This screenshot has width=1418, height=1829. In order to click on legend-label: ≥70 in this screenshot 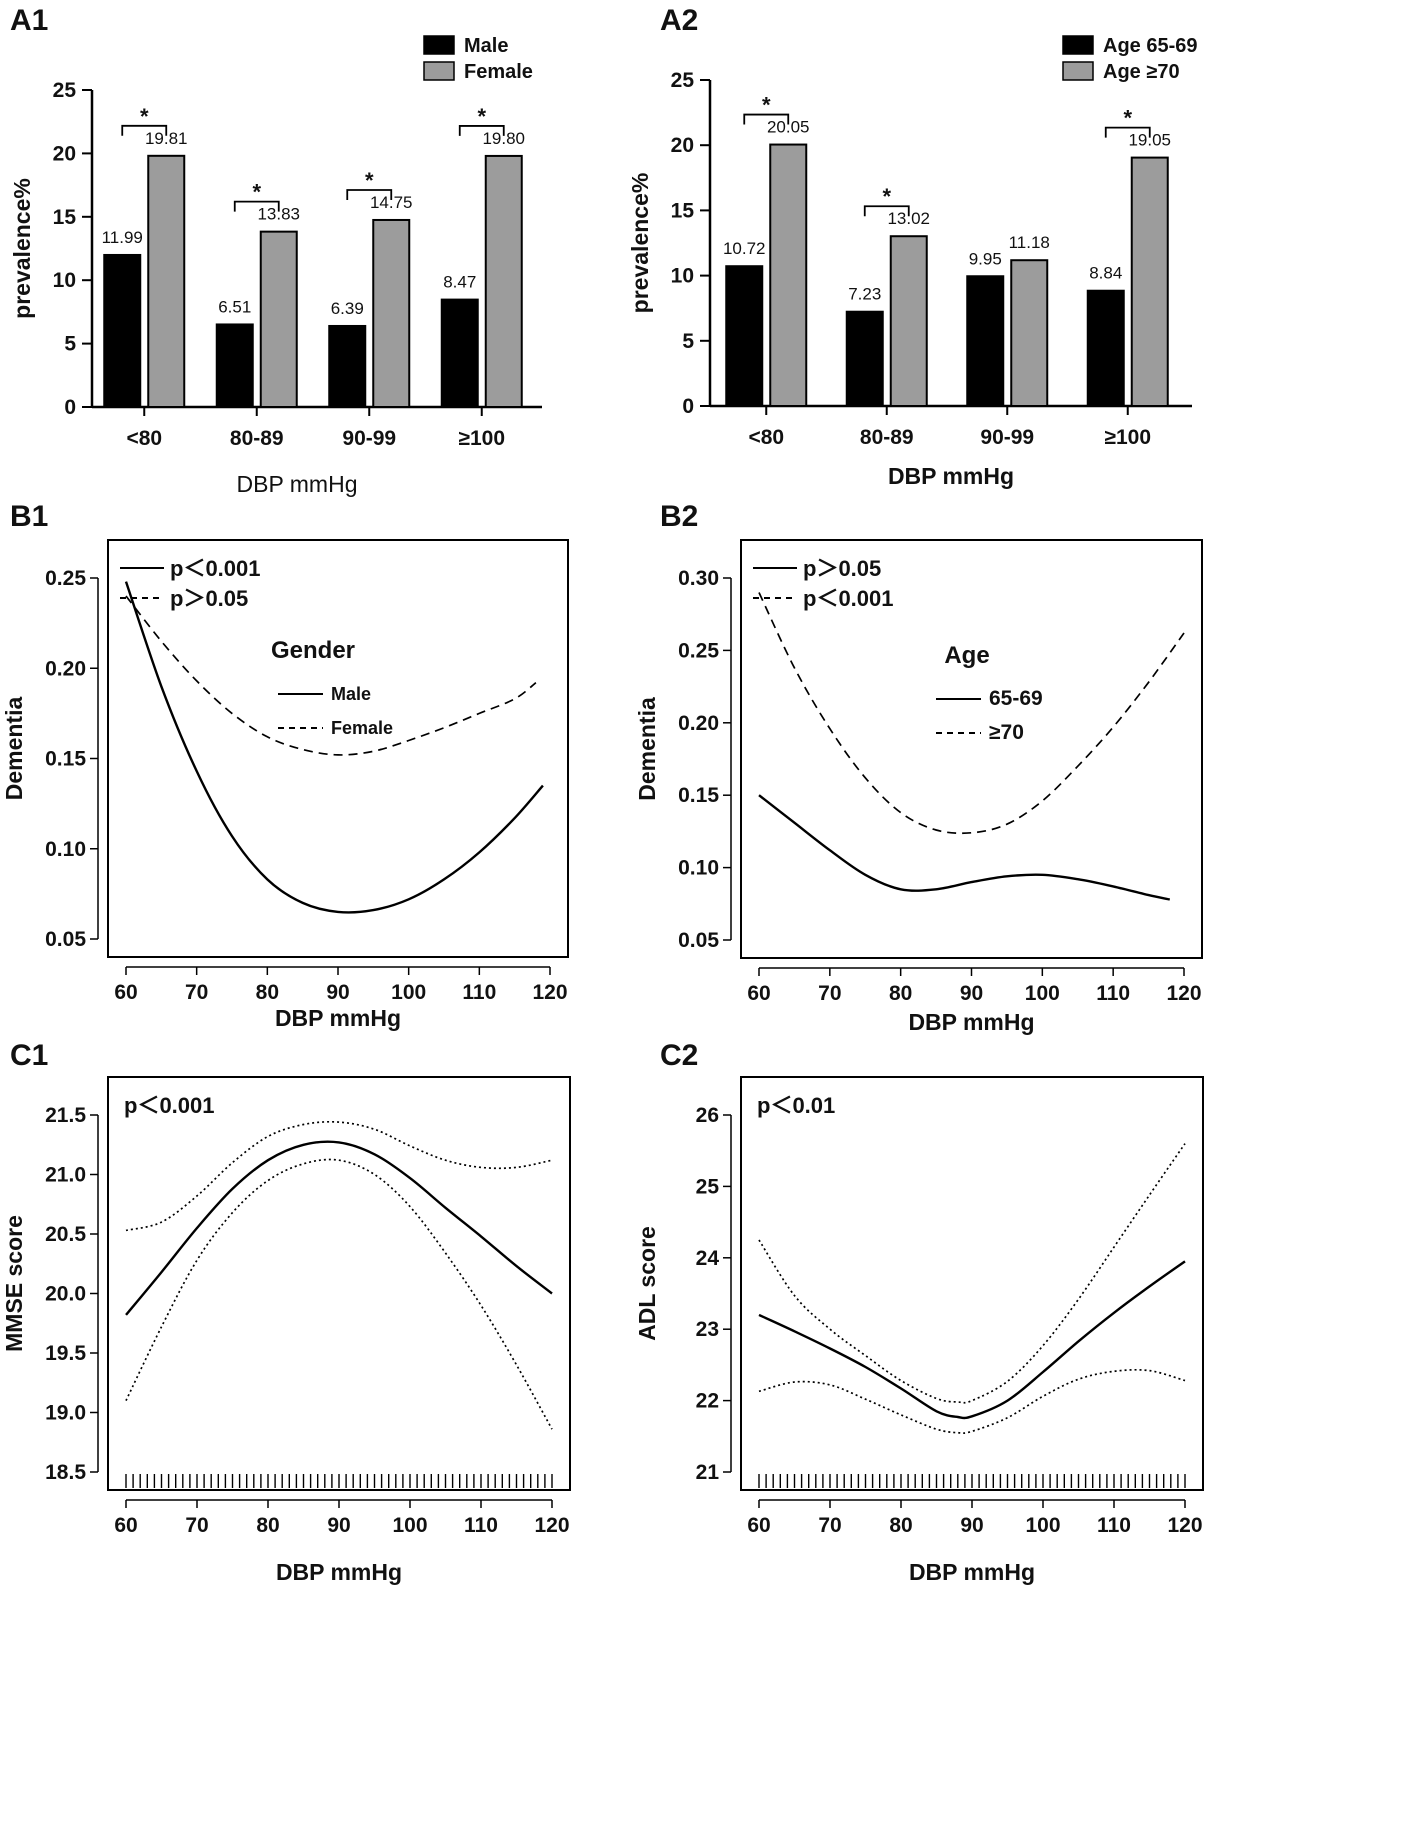, I will do `click(1006, 732)`.